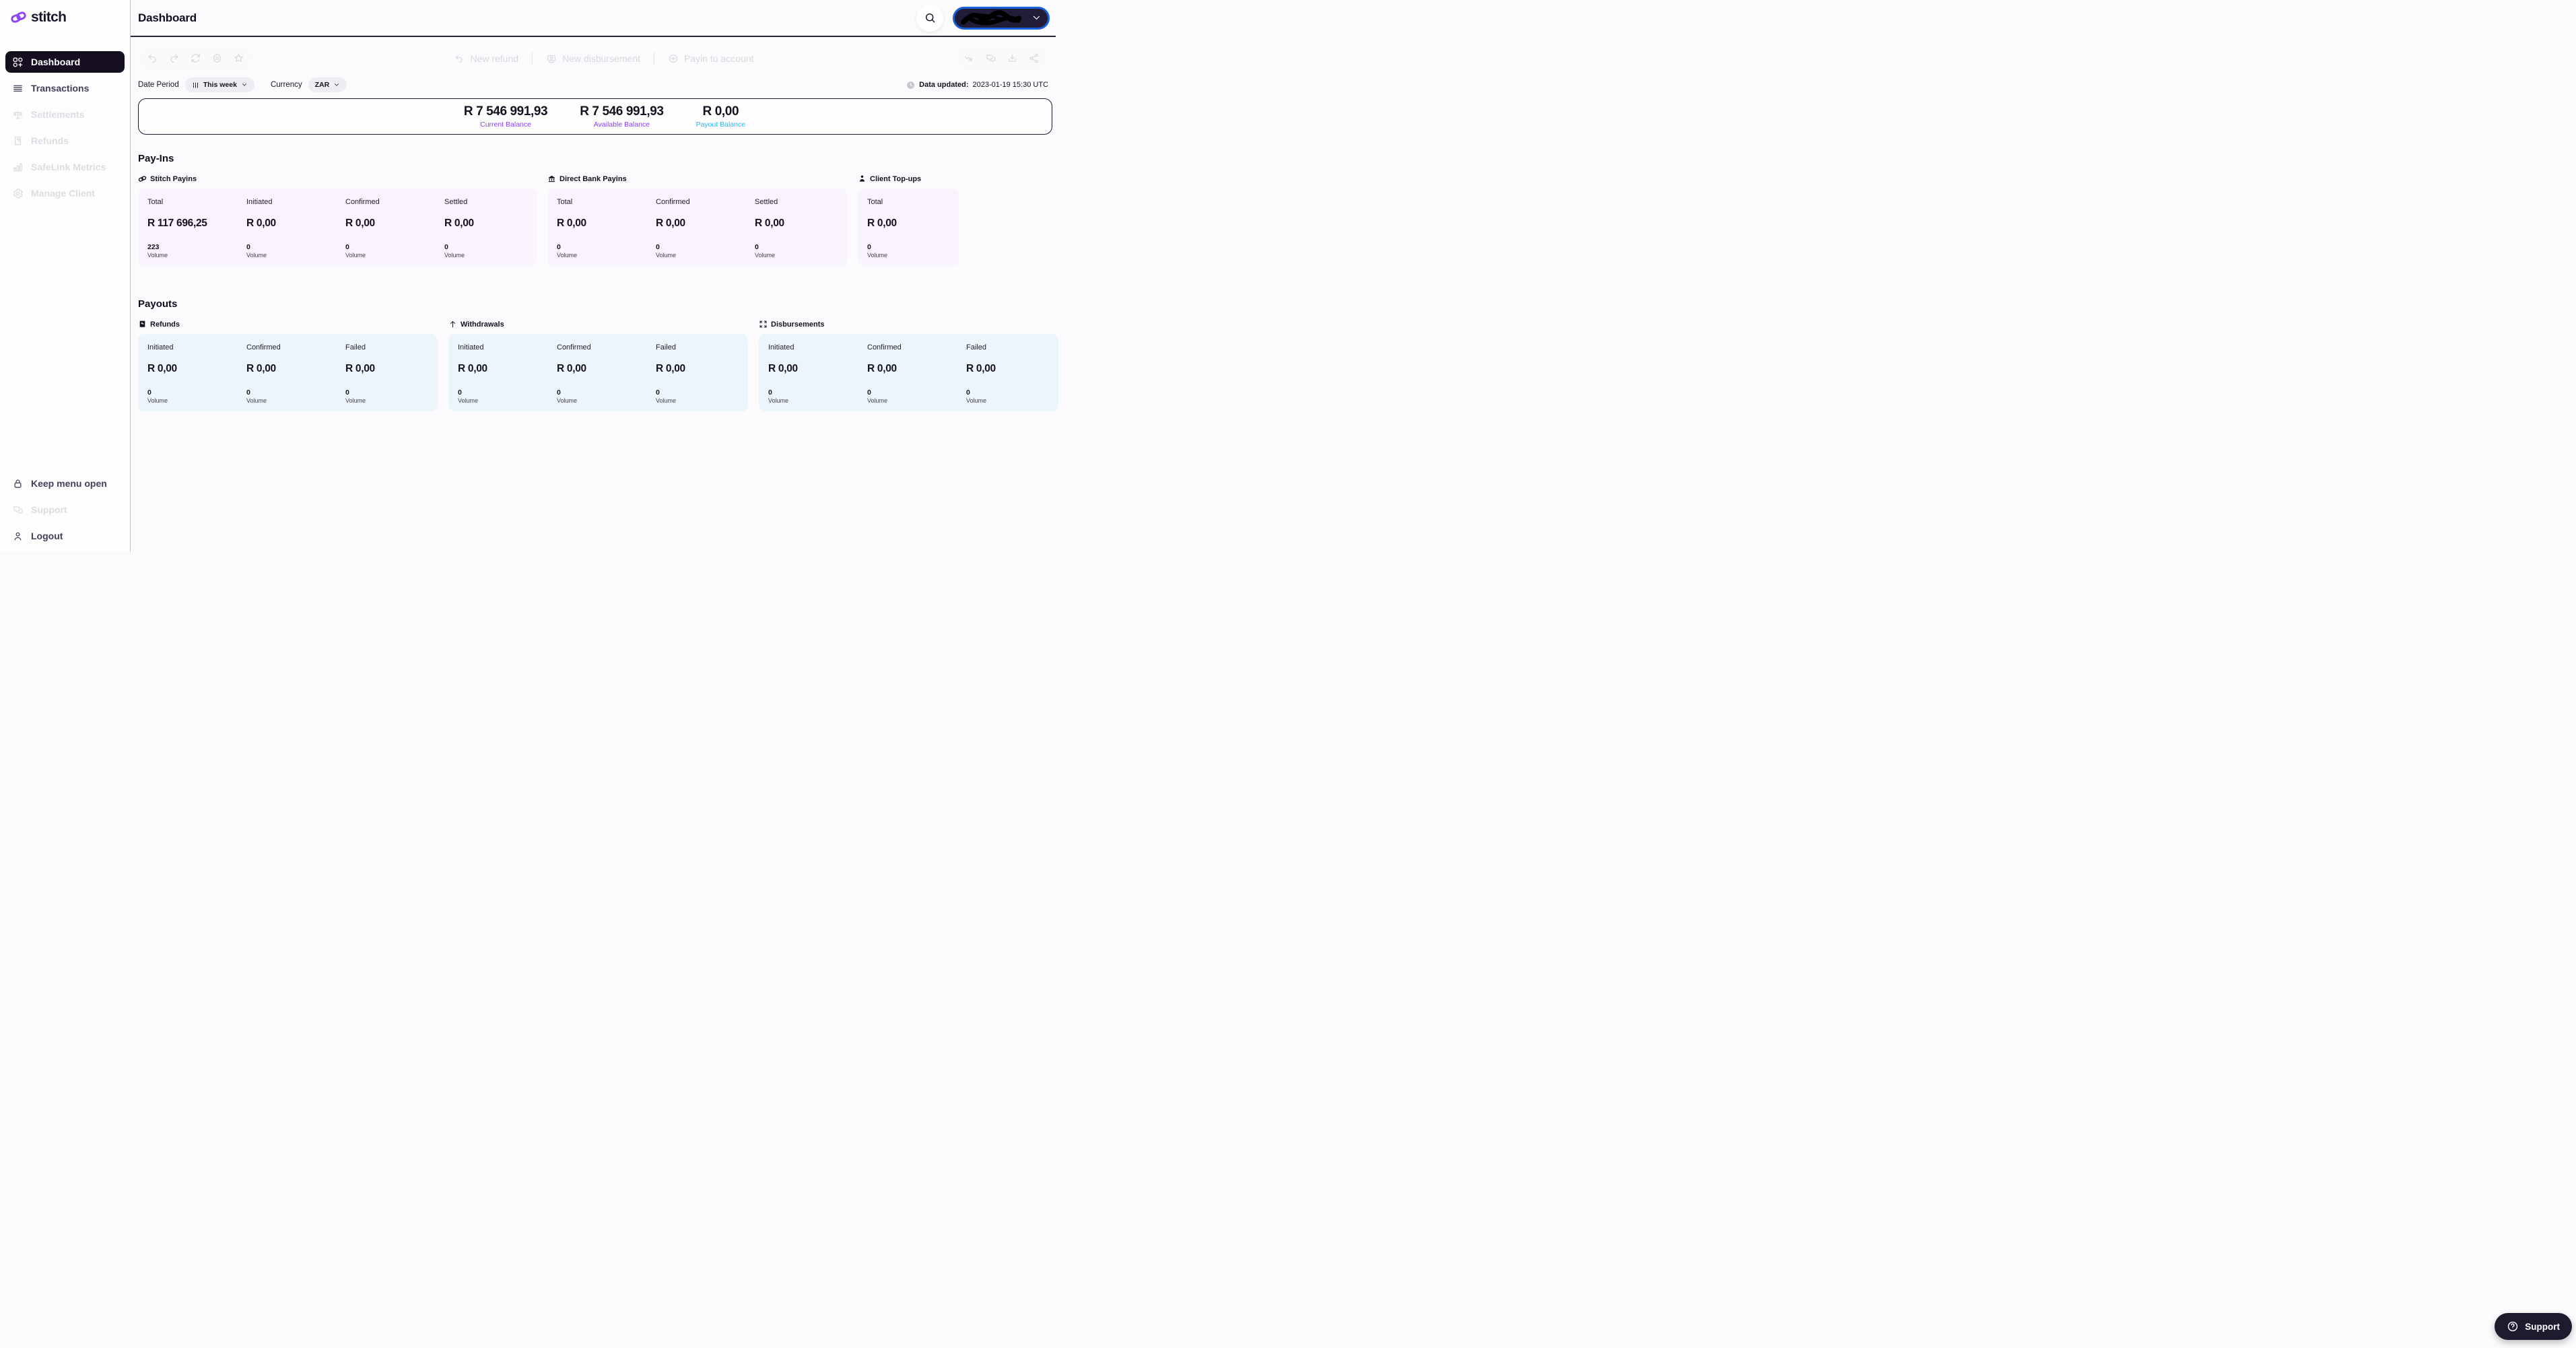 Image resolution: width=2576 pixels, height=1348 pixels. I want to click on group-header: Withdrawals, so click(598, 324).